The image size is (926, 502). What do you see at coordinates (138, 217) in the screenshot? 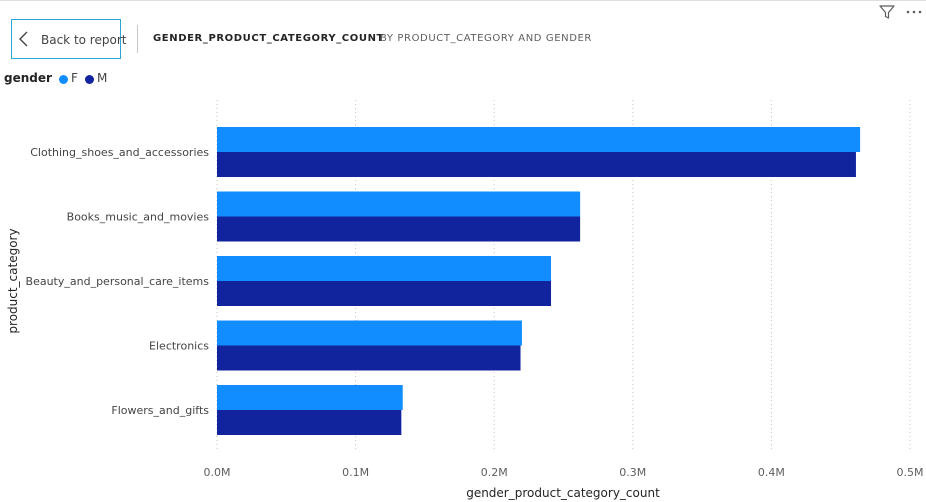
I see `y-tick-label: Books_music_and_movies` at bounding box center [138, 217].